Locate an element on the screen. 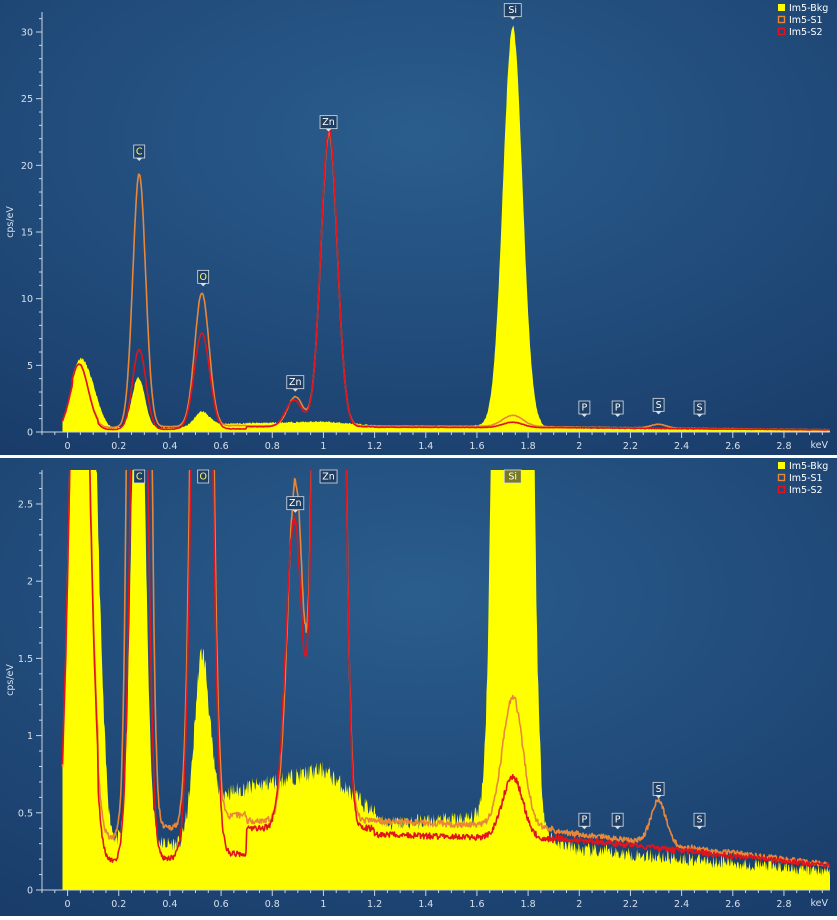 This screenshot has width=837, height=920. peak-marker-label: Si is located at coordinates (512, 10).